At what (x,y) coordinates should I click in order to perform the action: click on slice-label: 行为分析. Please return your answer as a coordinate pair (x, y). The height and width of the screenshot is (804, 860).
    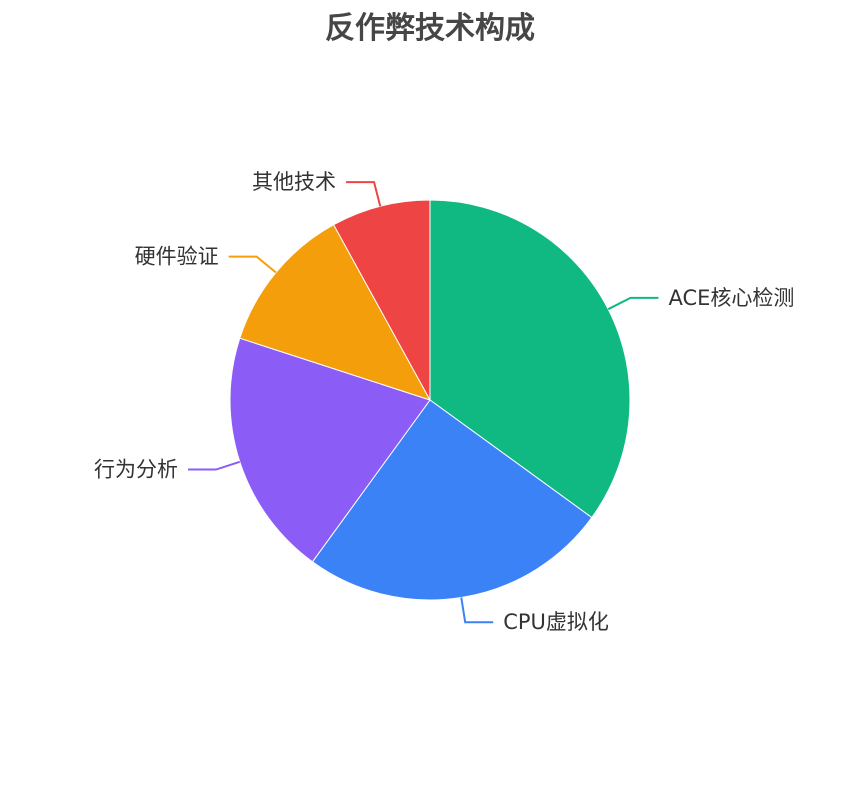
    Looking at the image, I should click on (136, 470).